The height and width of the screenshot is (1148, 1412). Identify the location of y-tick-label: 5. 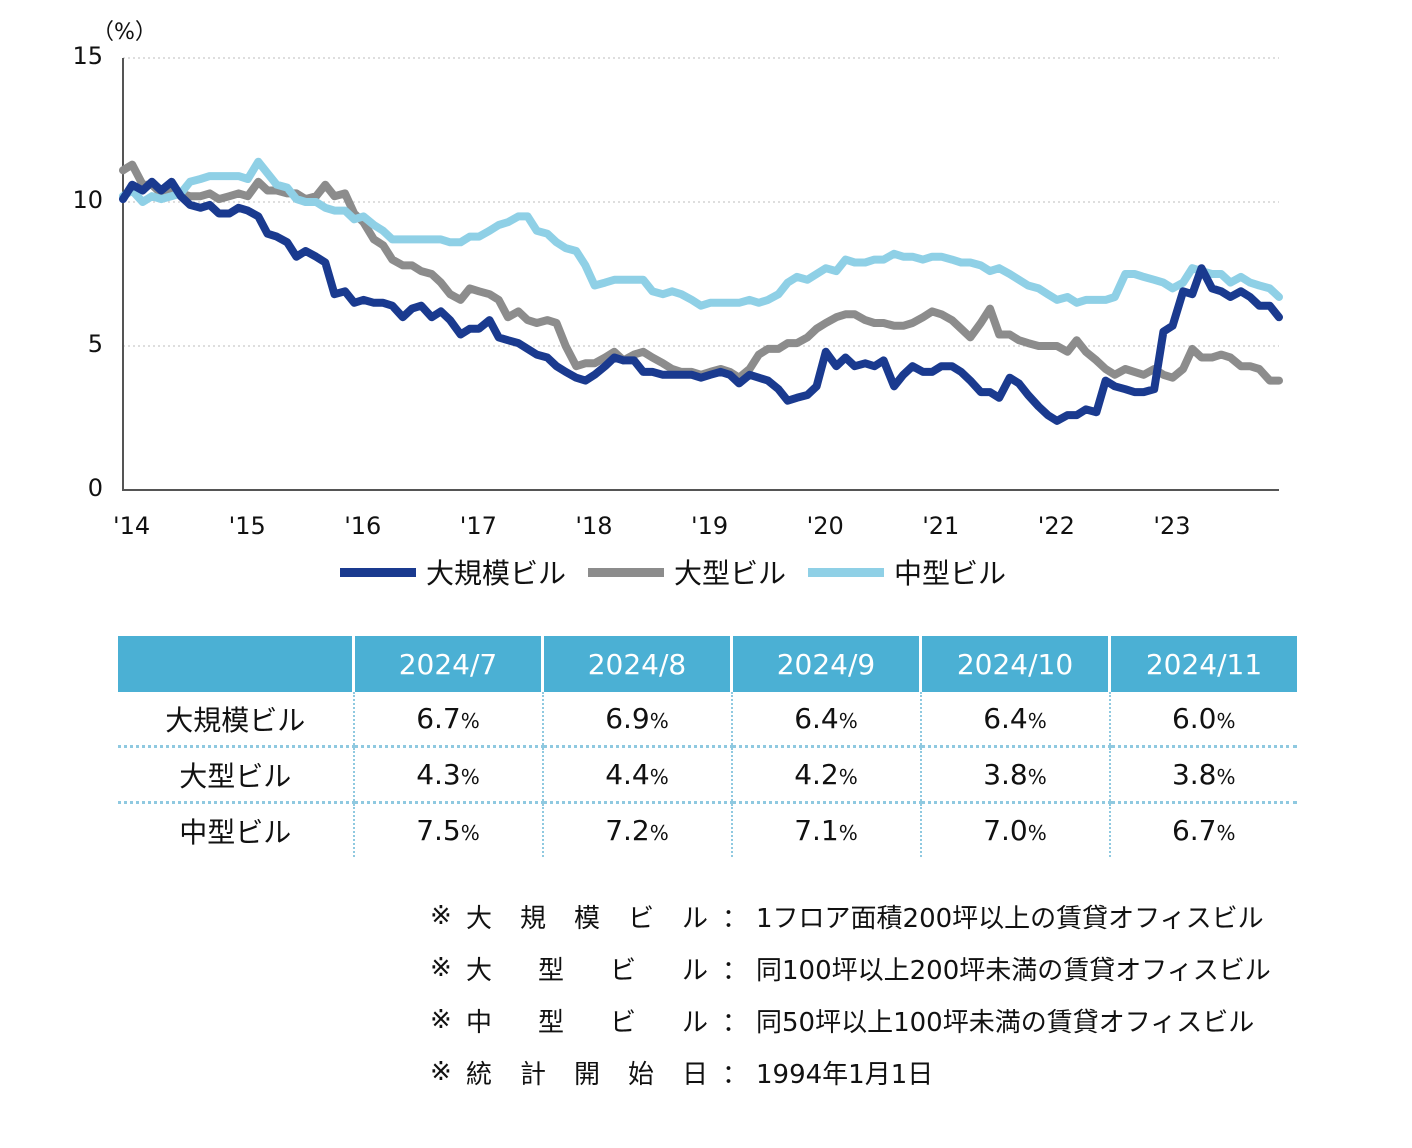
(95, 344).